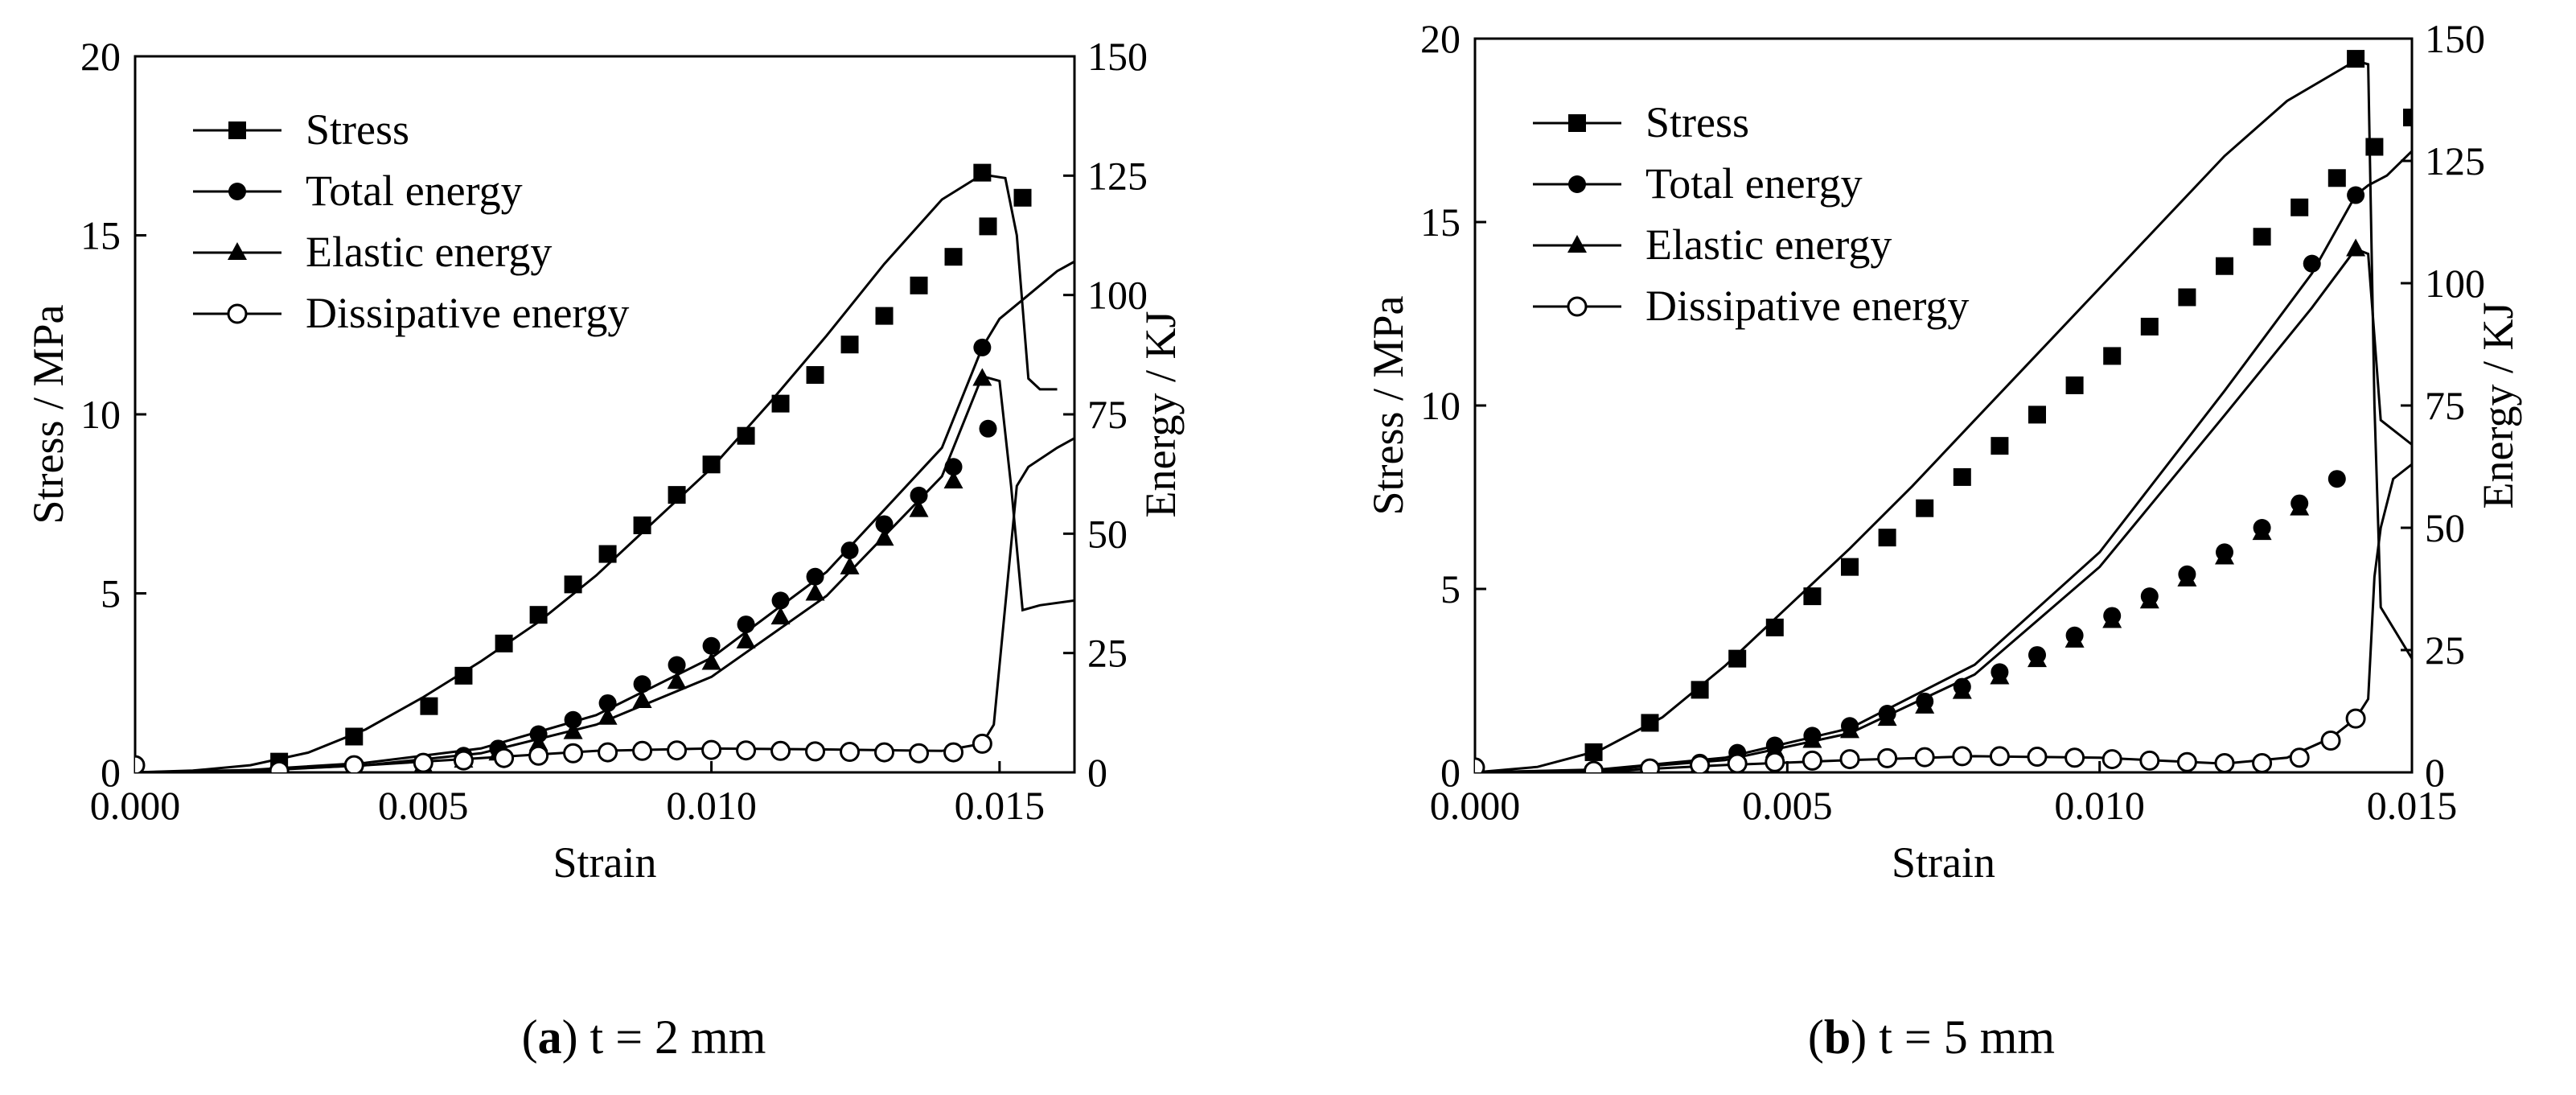 This screenshot has width=2576, height=1095. I want to click on b-y-right-axis-label: Energy / KJ, so click(2498, 406).